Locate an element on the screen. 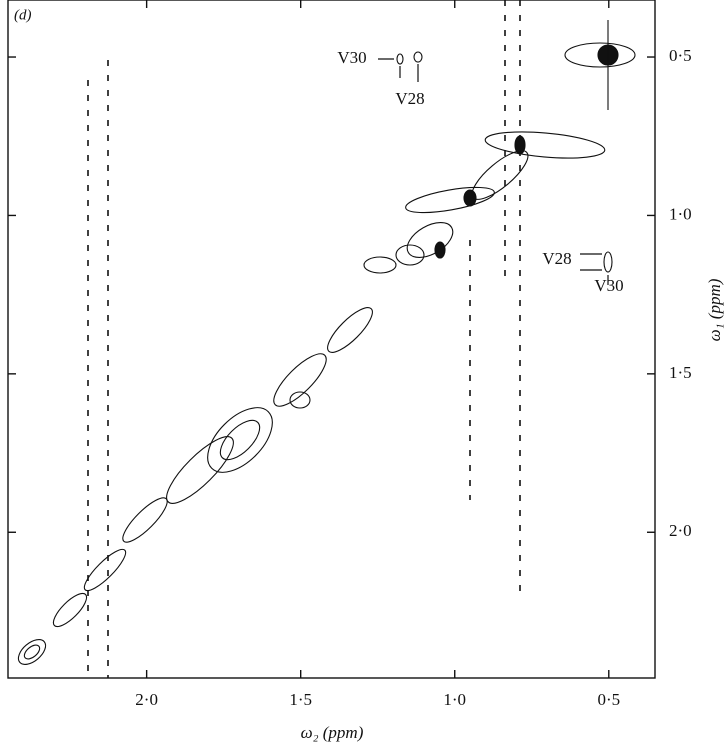  annotation-leaders is located at coordinates (493, 171).